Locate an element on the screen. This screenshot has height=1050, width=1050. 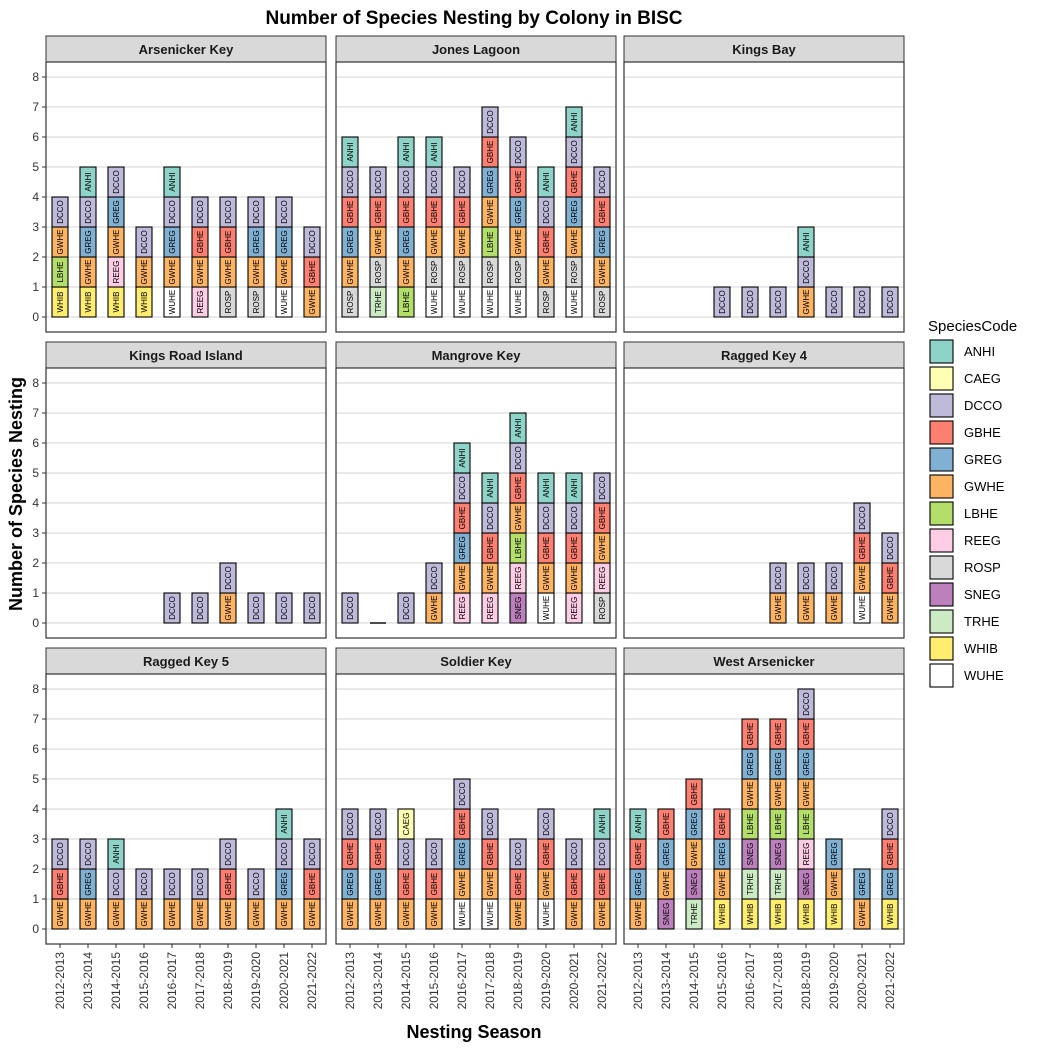
bar-segment-label: REEG is located at coordinates (116, 272).